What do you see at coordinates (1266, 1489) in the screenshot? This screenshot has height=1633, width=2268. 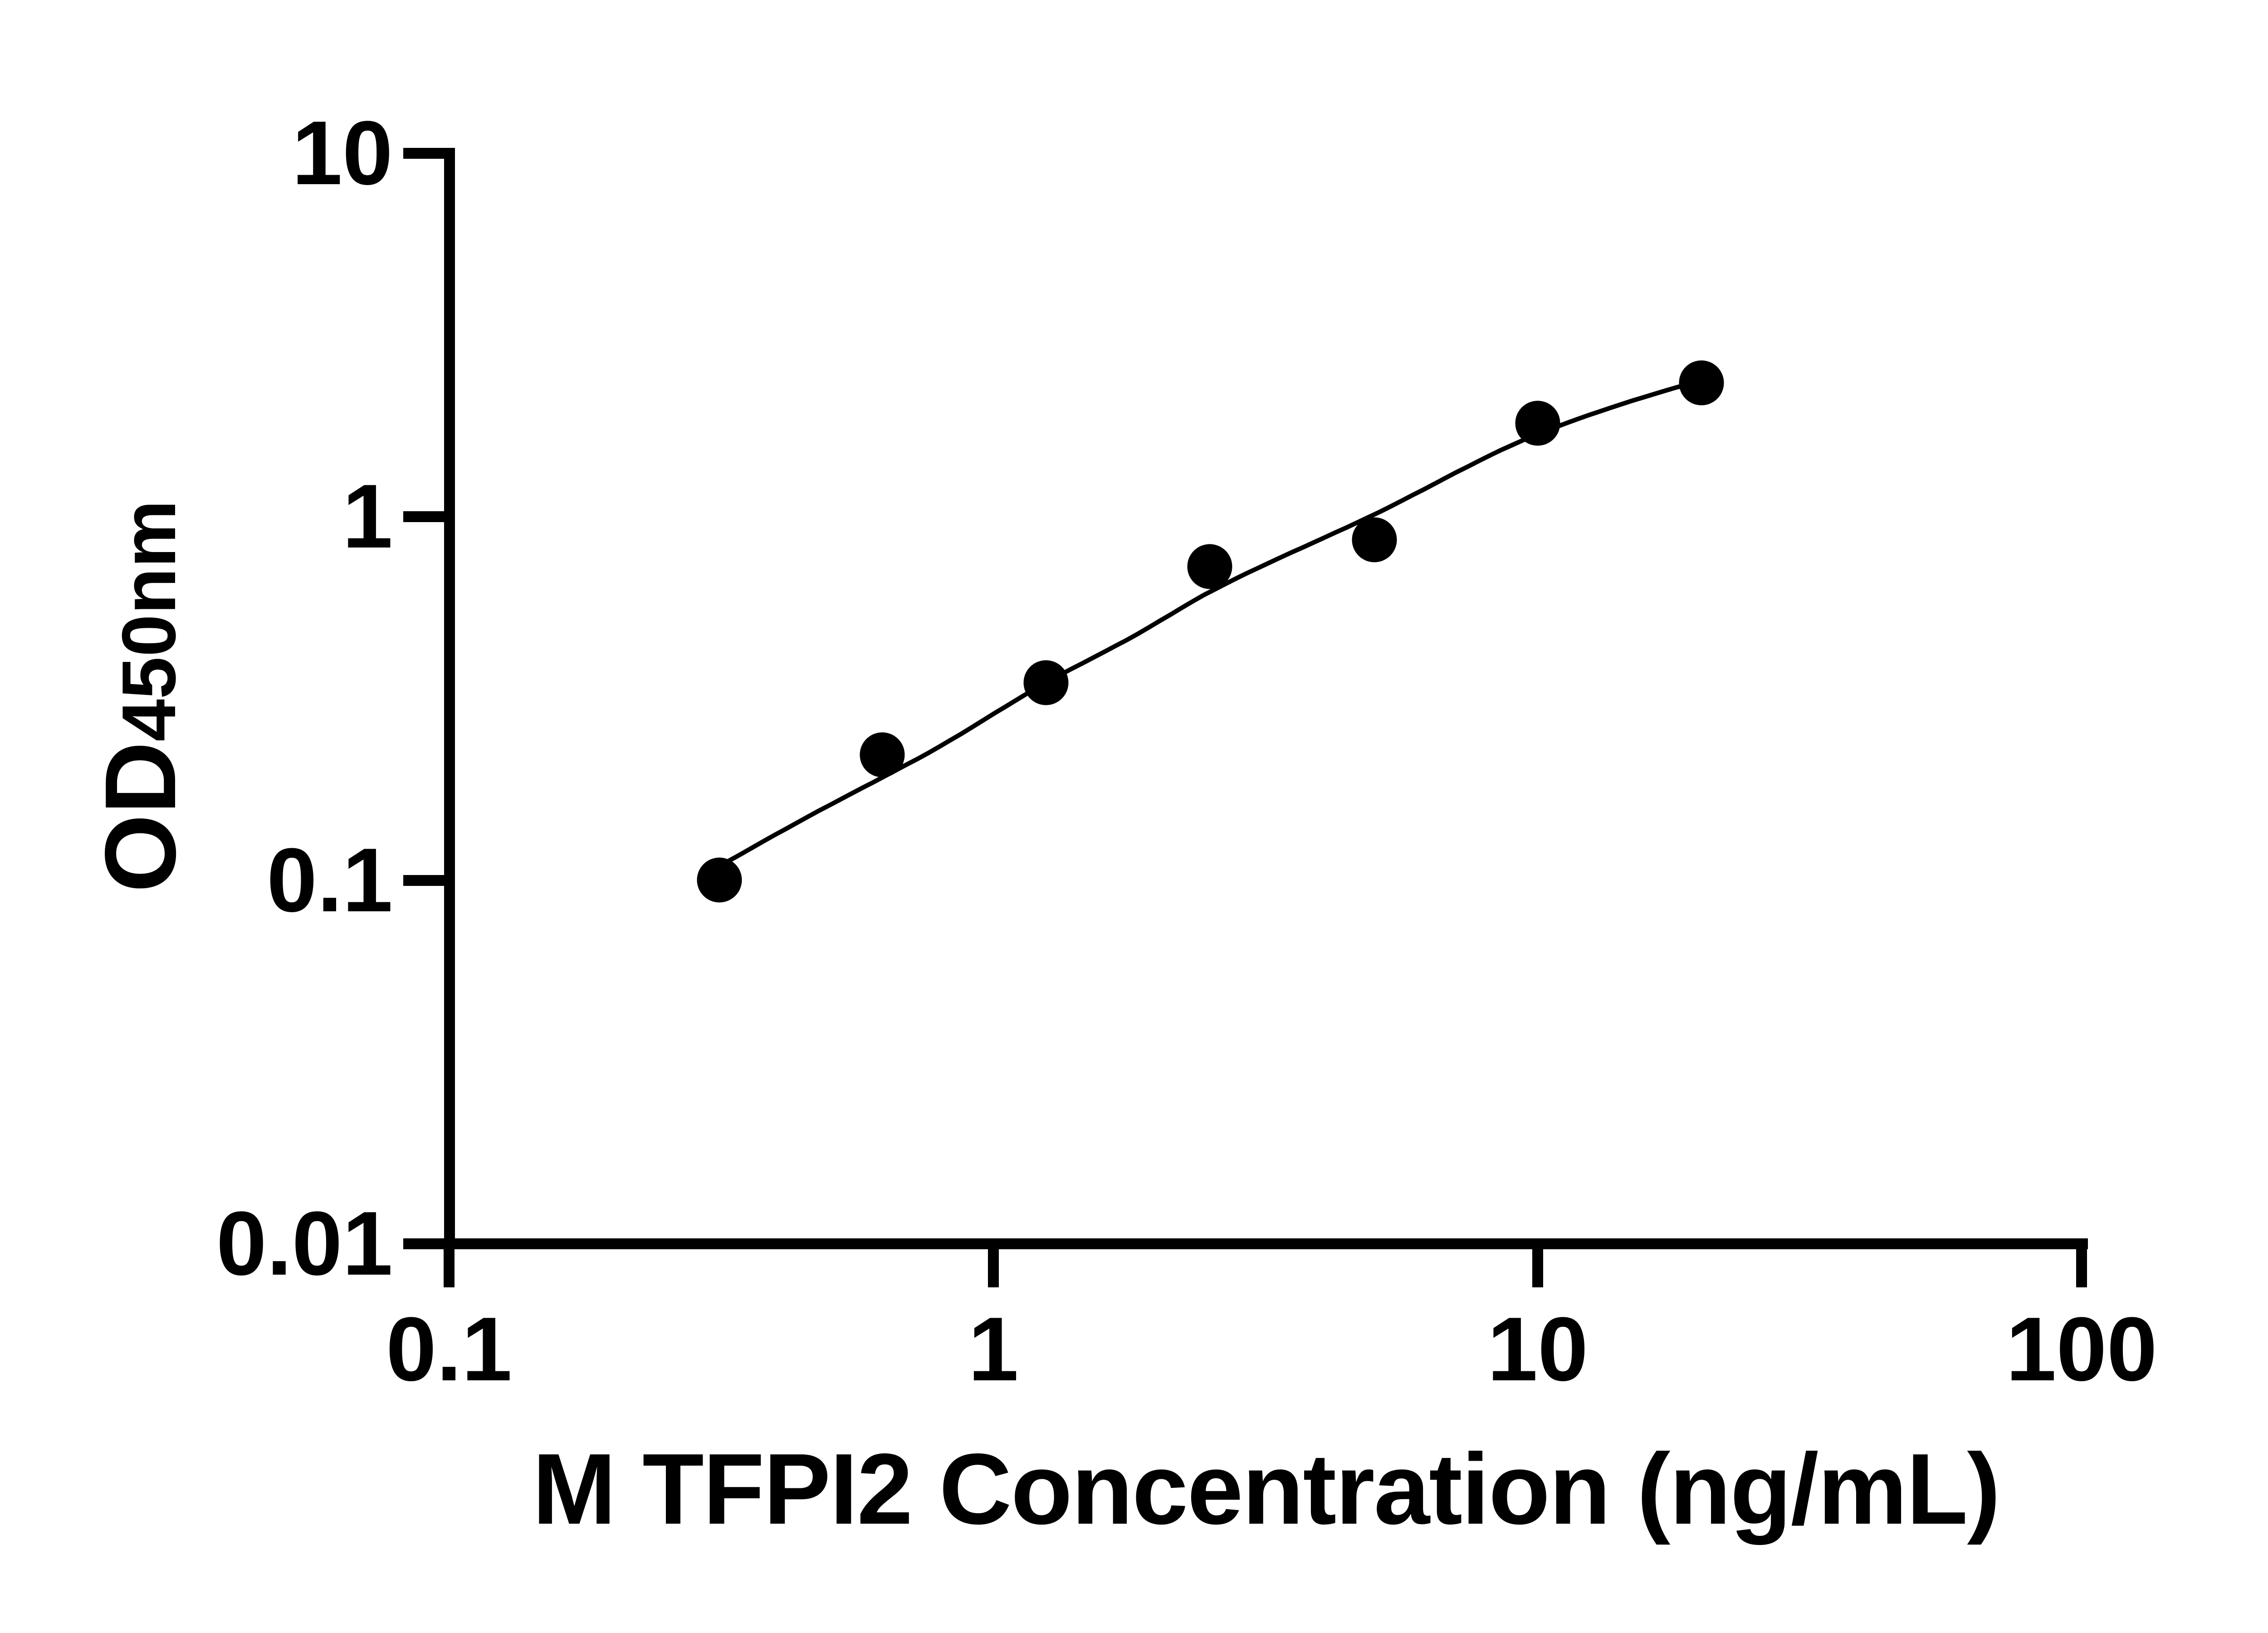 I see `svg-text: M TFPI2 Concentration (ng/mL)` at bounding box center [1266, 1489].